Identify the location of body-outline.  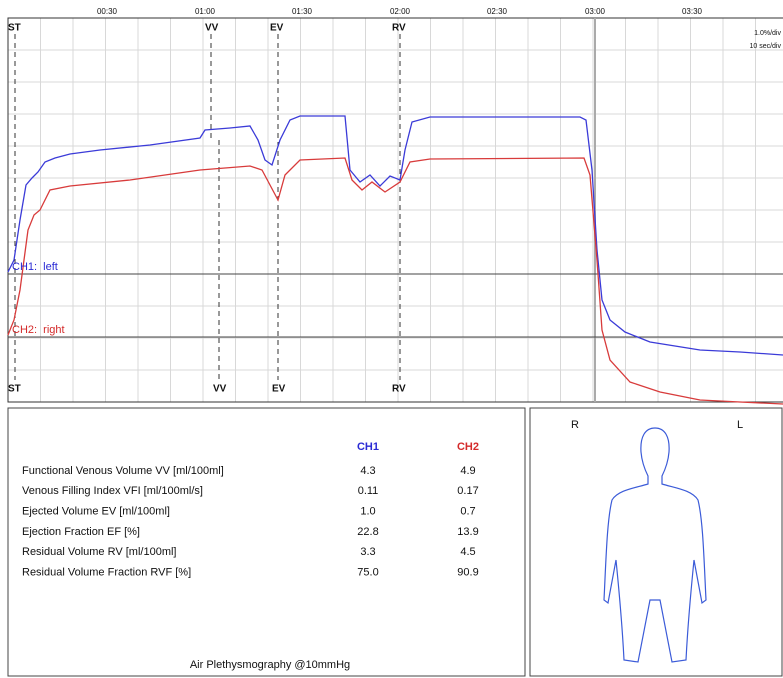
(655, 545).